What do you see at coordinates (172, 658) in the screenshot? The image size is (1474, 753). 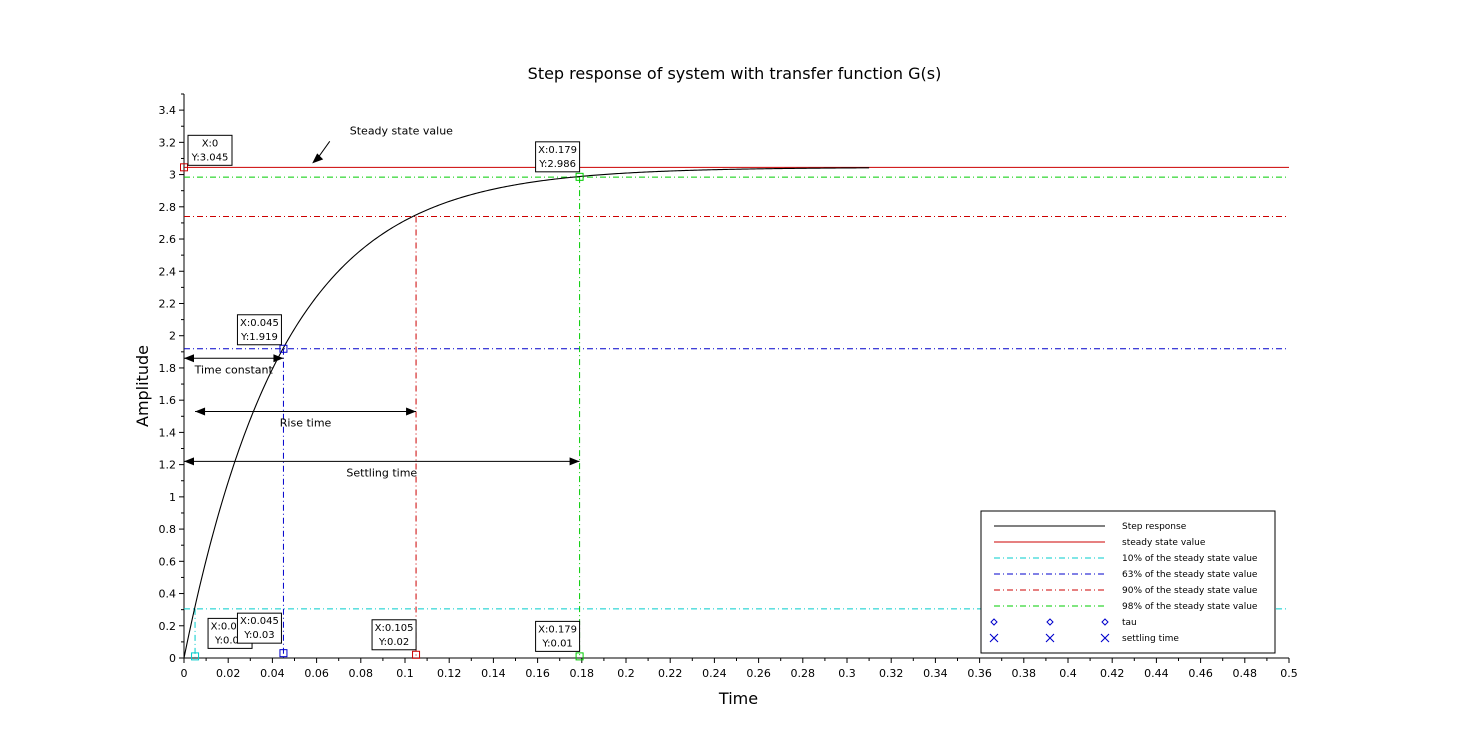 I see `y-tick-label: 0` at bounding box center [172, 658].